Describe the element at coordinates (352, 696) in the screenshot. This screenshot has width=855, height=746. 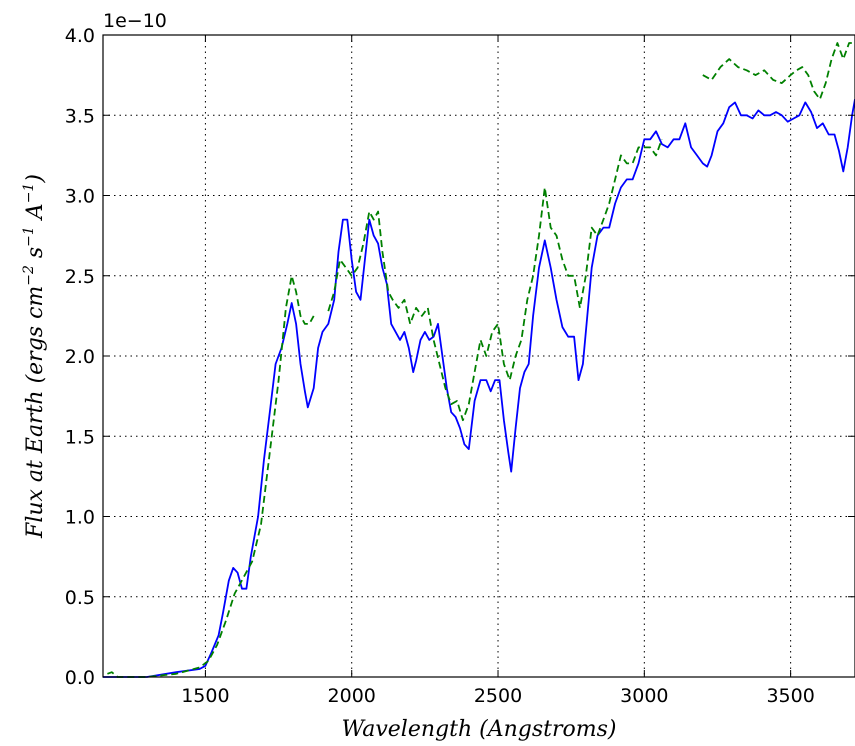
I see `x-tick-label: 2000` at that location.